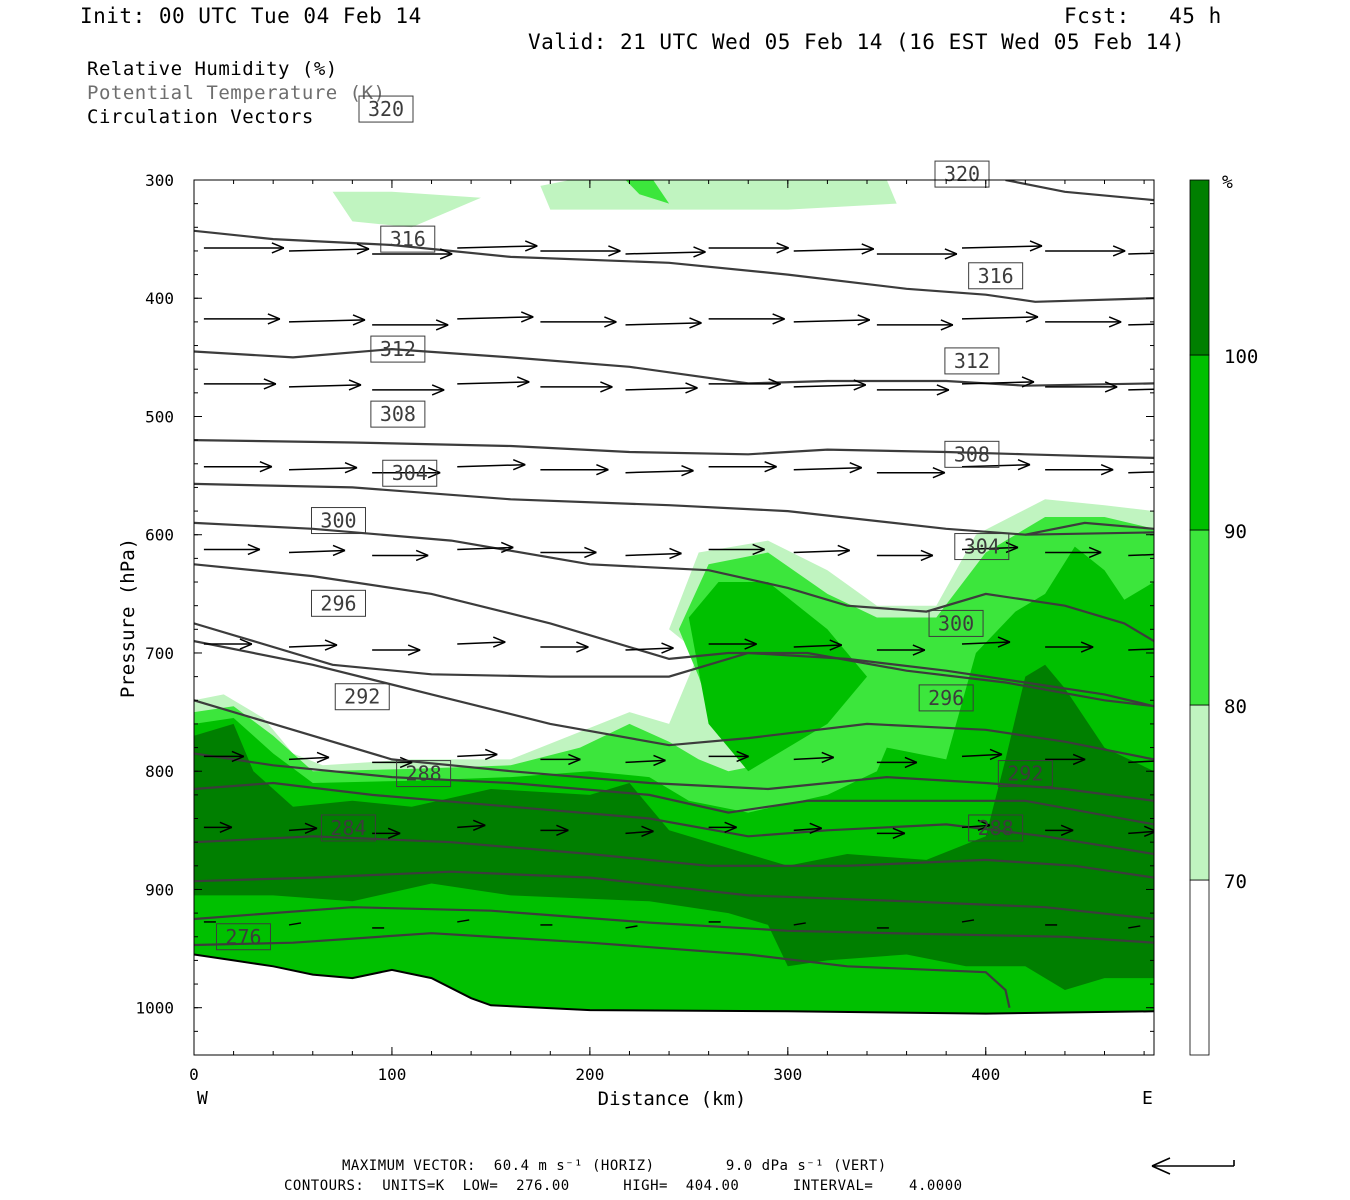 Image resolution: width=1350 pixels, height=1200 pixels. What do you see at coordinates (1241, 357) in the screenshot?
I see `colorbar-label-100: 100` at bounding box center [1241, 357].